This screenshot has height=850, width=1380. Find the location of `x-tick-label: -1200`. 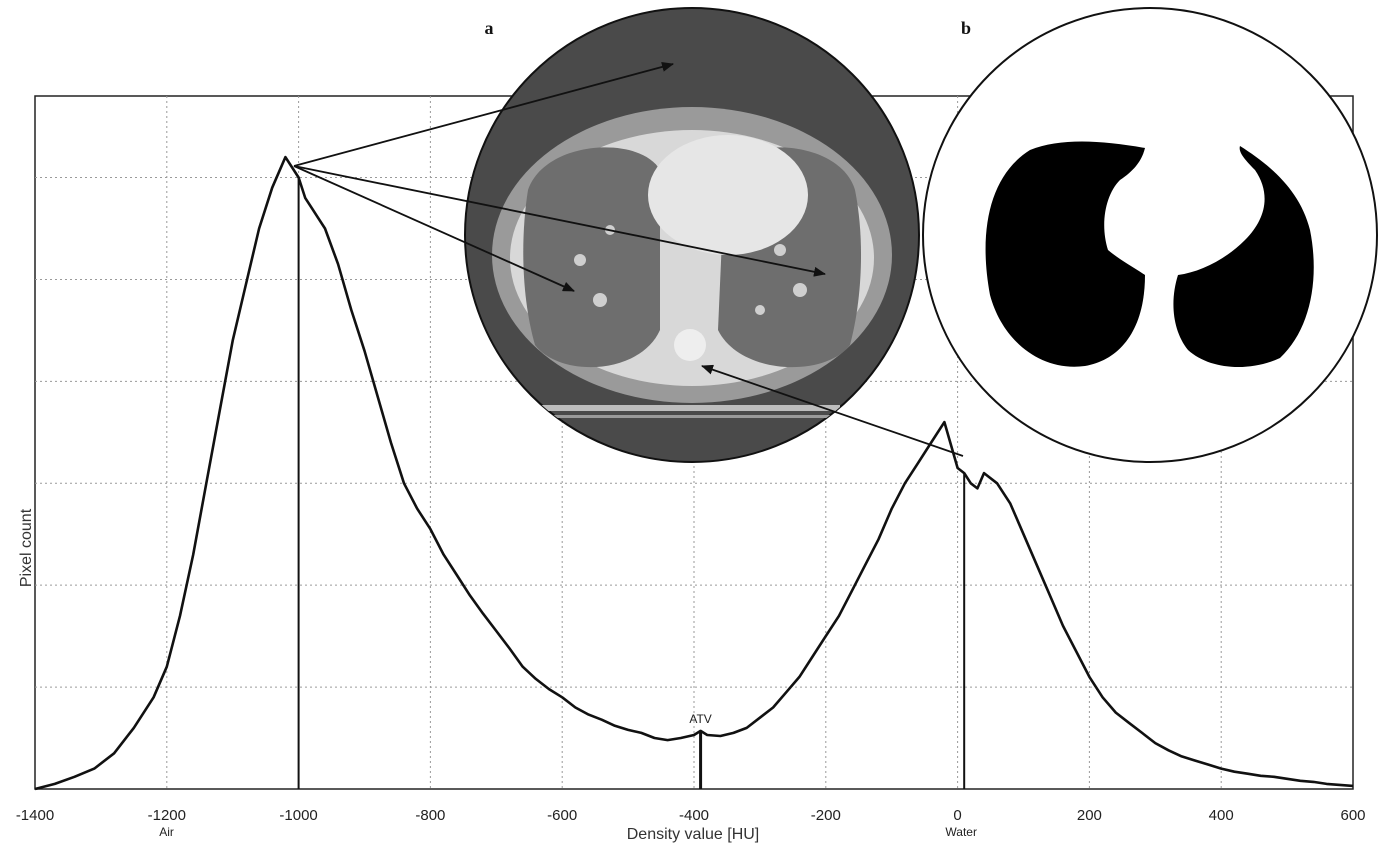

x-tick-label: -1200 is located at coordinates (167, 815).